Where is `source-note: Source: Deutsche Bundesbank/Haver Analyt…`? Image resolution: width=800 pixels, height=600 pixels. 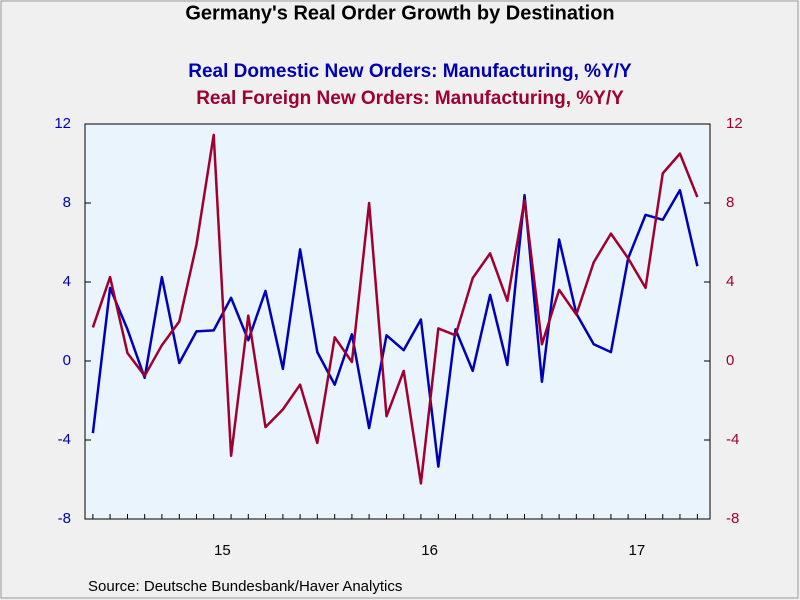
source-note: Source: Deutsche Bundesbank/Haver Analyt… is located at coordinates (245, 586).